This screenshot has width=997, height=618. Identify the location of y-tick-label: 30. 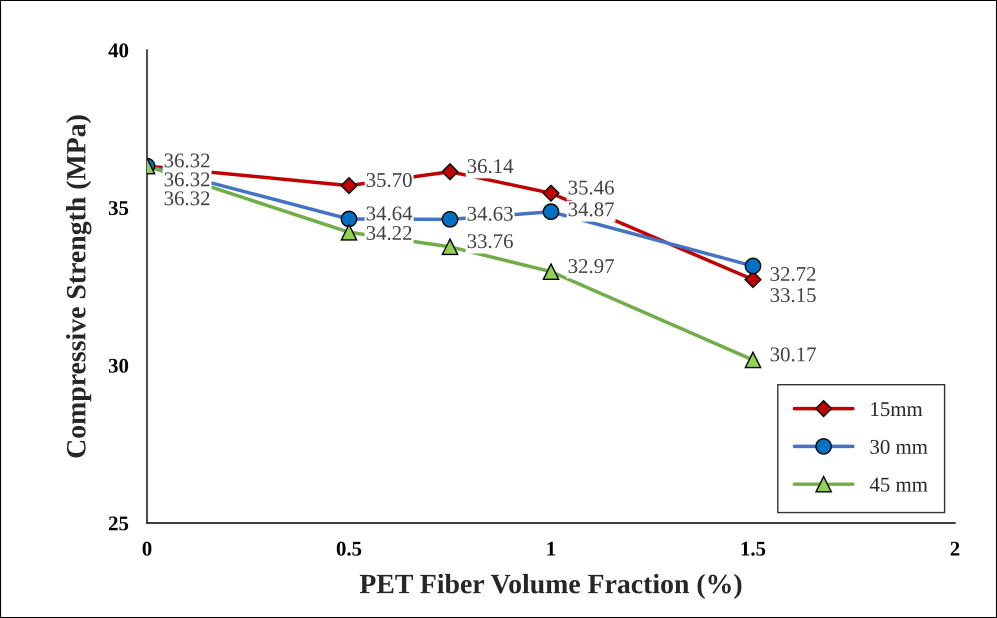
(118, 365).